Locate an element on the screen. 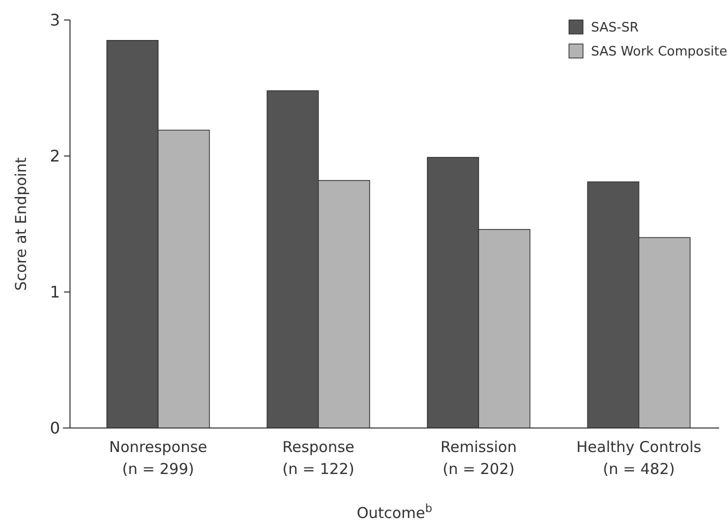 The width and height of the screenshot is (727, 530). y-tick-label: 1 is located at coordinates (55, 292).